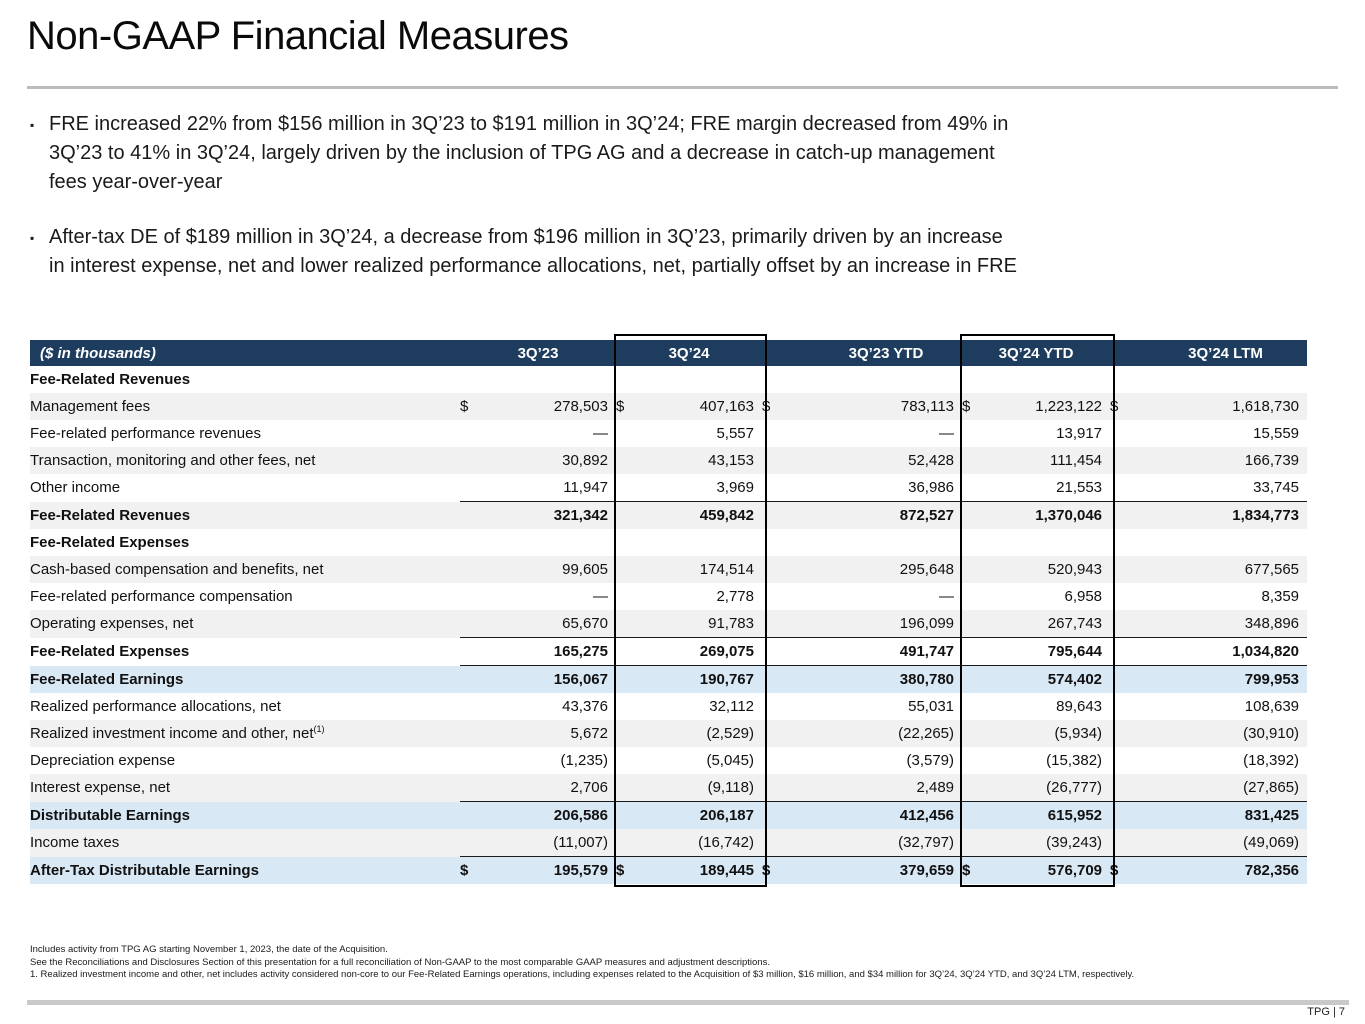  Describe the element at coordinates (103, 760) in the screenshot. I see `row-label: Depreciation expense` at that location.